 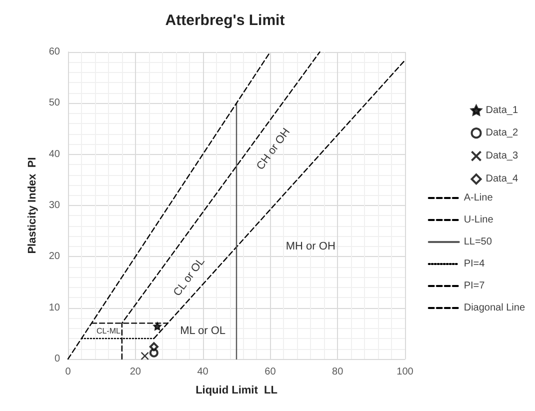 What do you see at coordinates (475, 264) in the screenshot?
I see `legend-label: PI=4` at bounding box center [475, 264].